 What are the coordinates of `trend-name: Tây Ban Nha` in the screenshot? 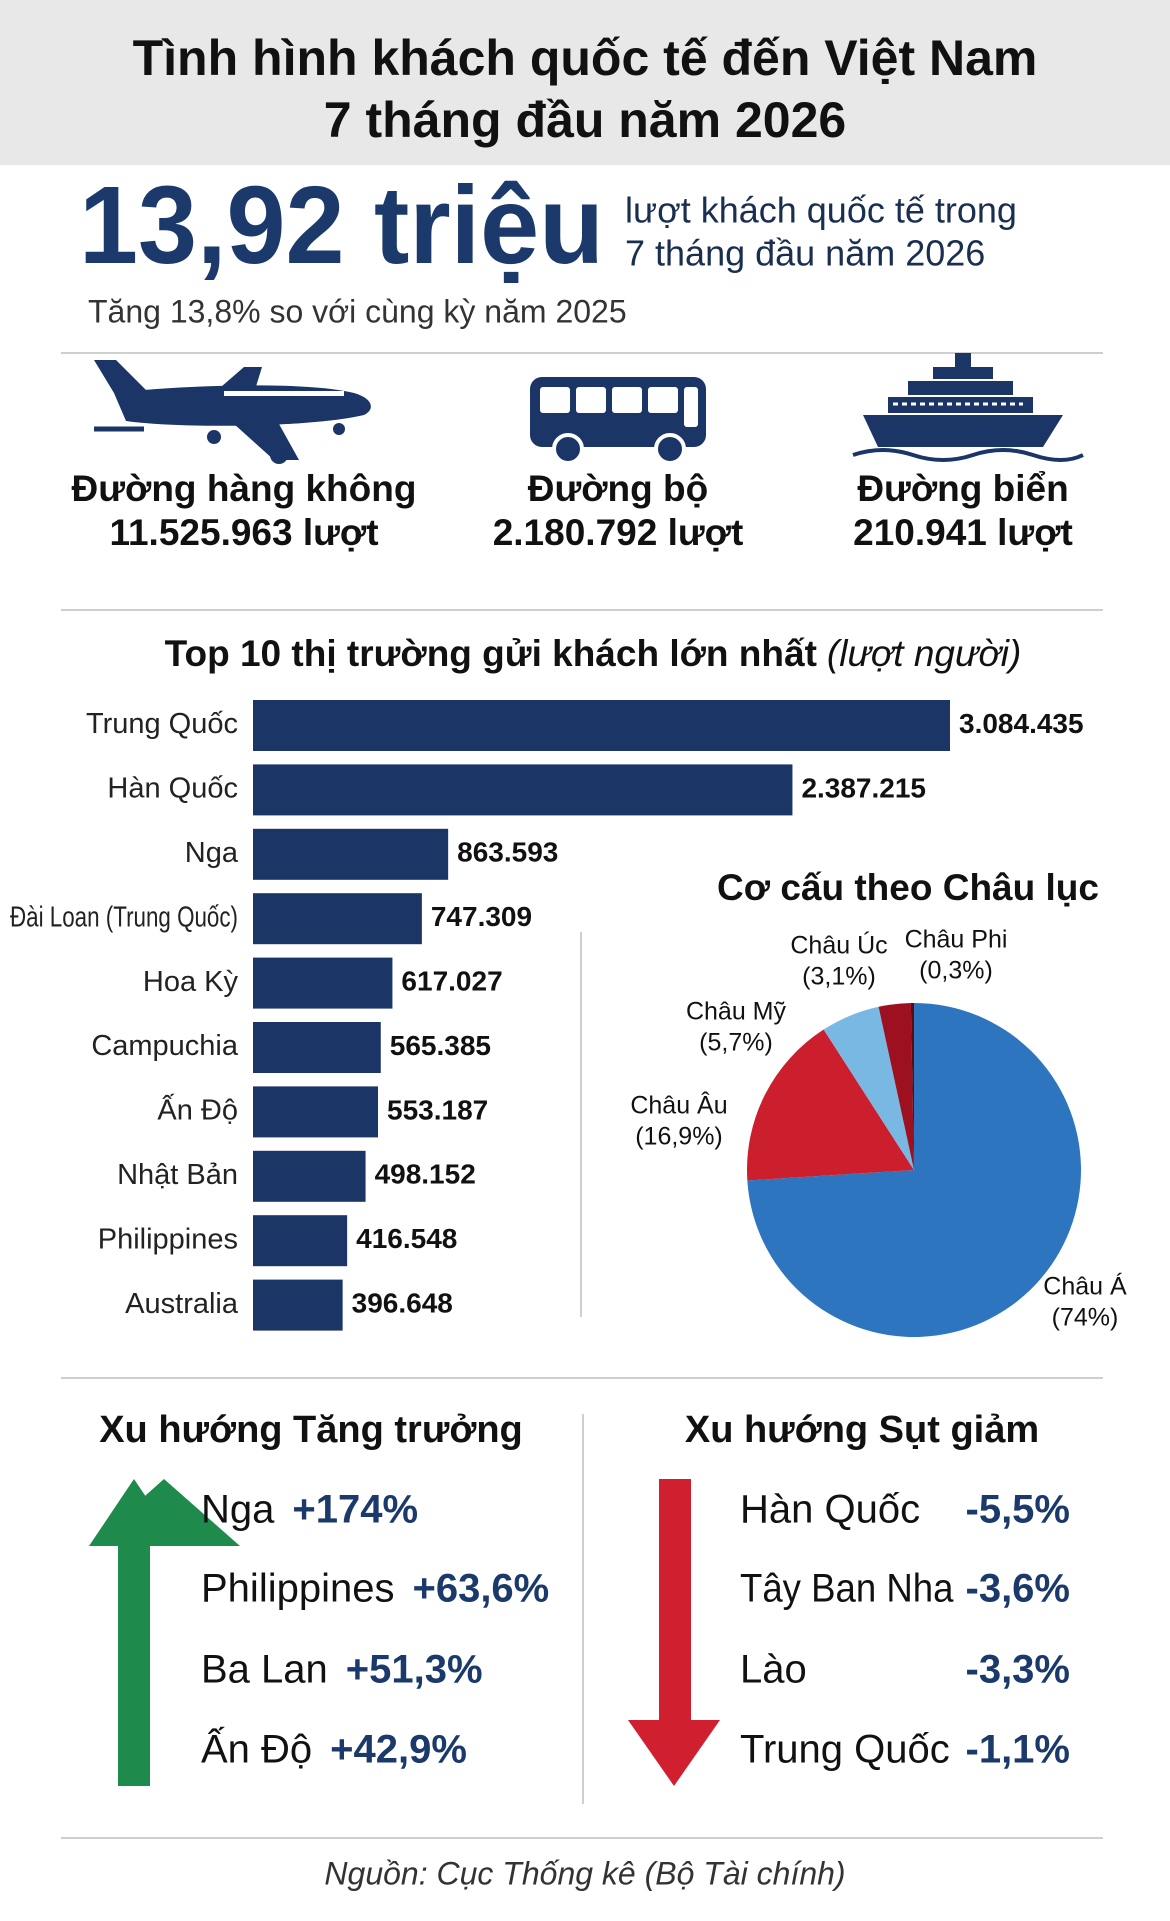 It's located at (847, 1589).